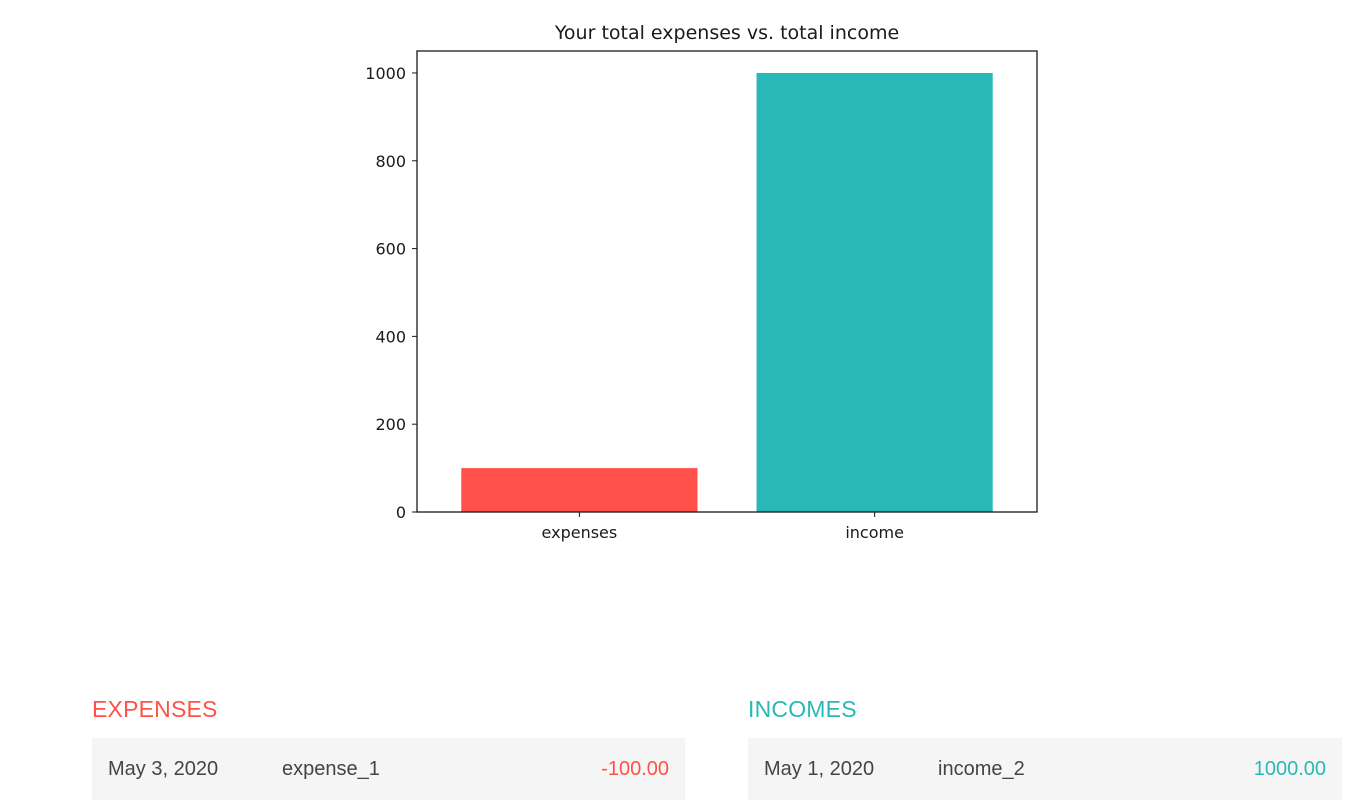 The height and width of the screenshot is (800, 1363). I want to click on y-tick-label-600: 600, so click(390, 249).